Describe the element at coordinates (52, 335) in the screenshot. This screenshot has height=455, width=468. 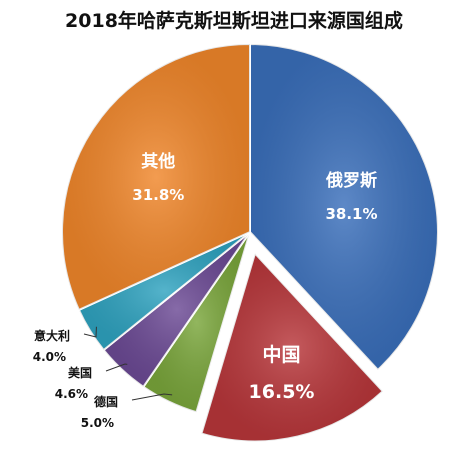
I see `slice-label-4: 意大利` at that location.